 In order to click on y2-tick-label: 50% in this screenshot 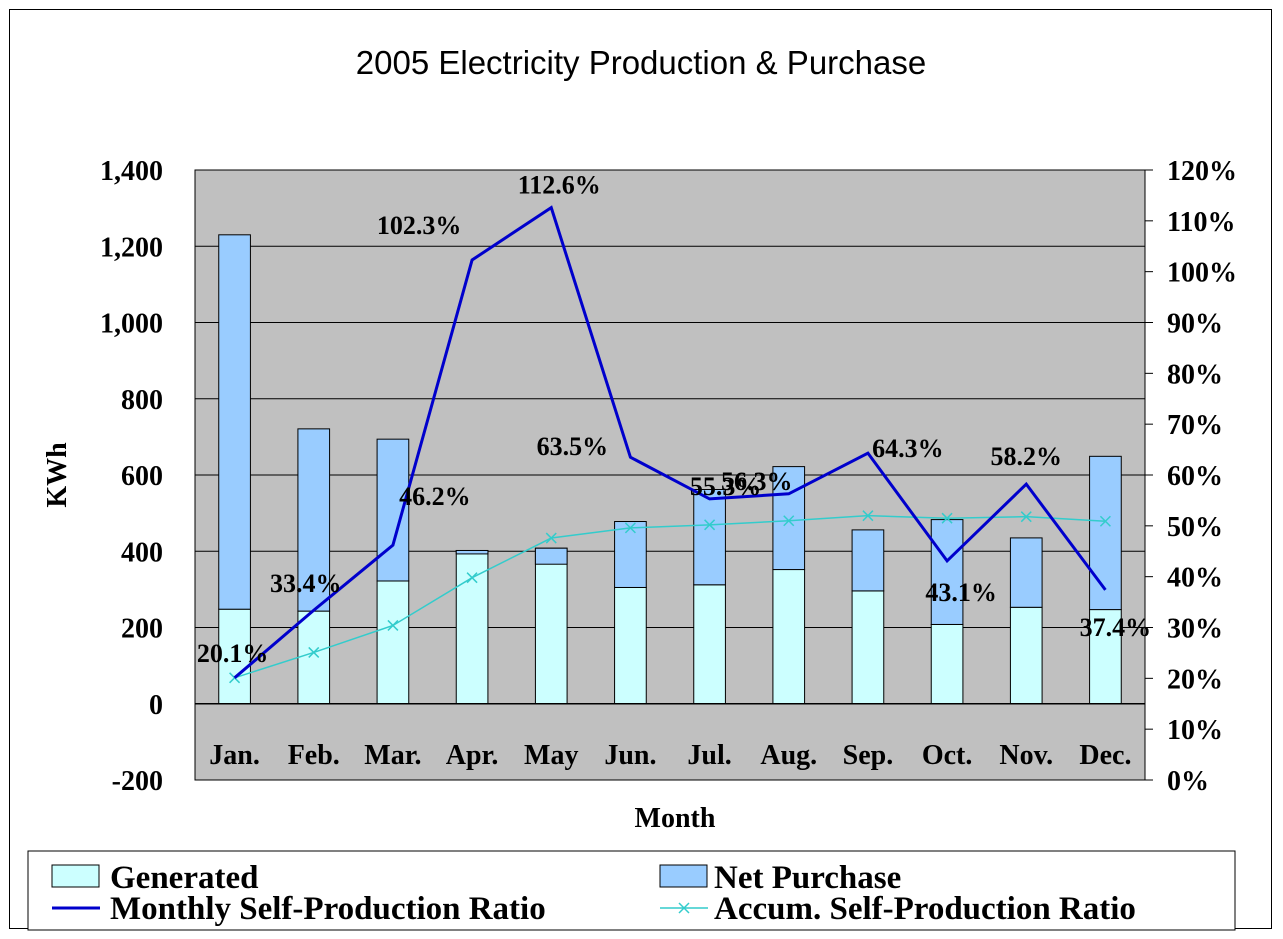, I will do `click(1195, 527)`.